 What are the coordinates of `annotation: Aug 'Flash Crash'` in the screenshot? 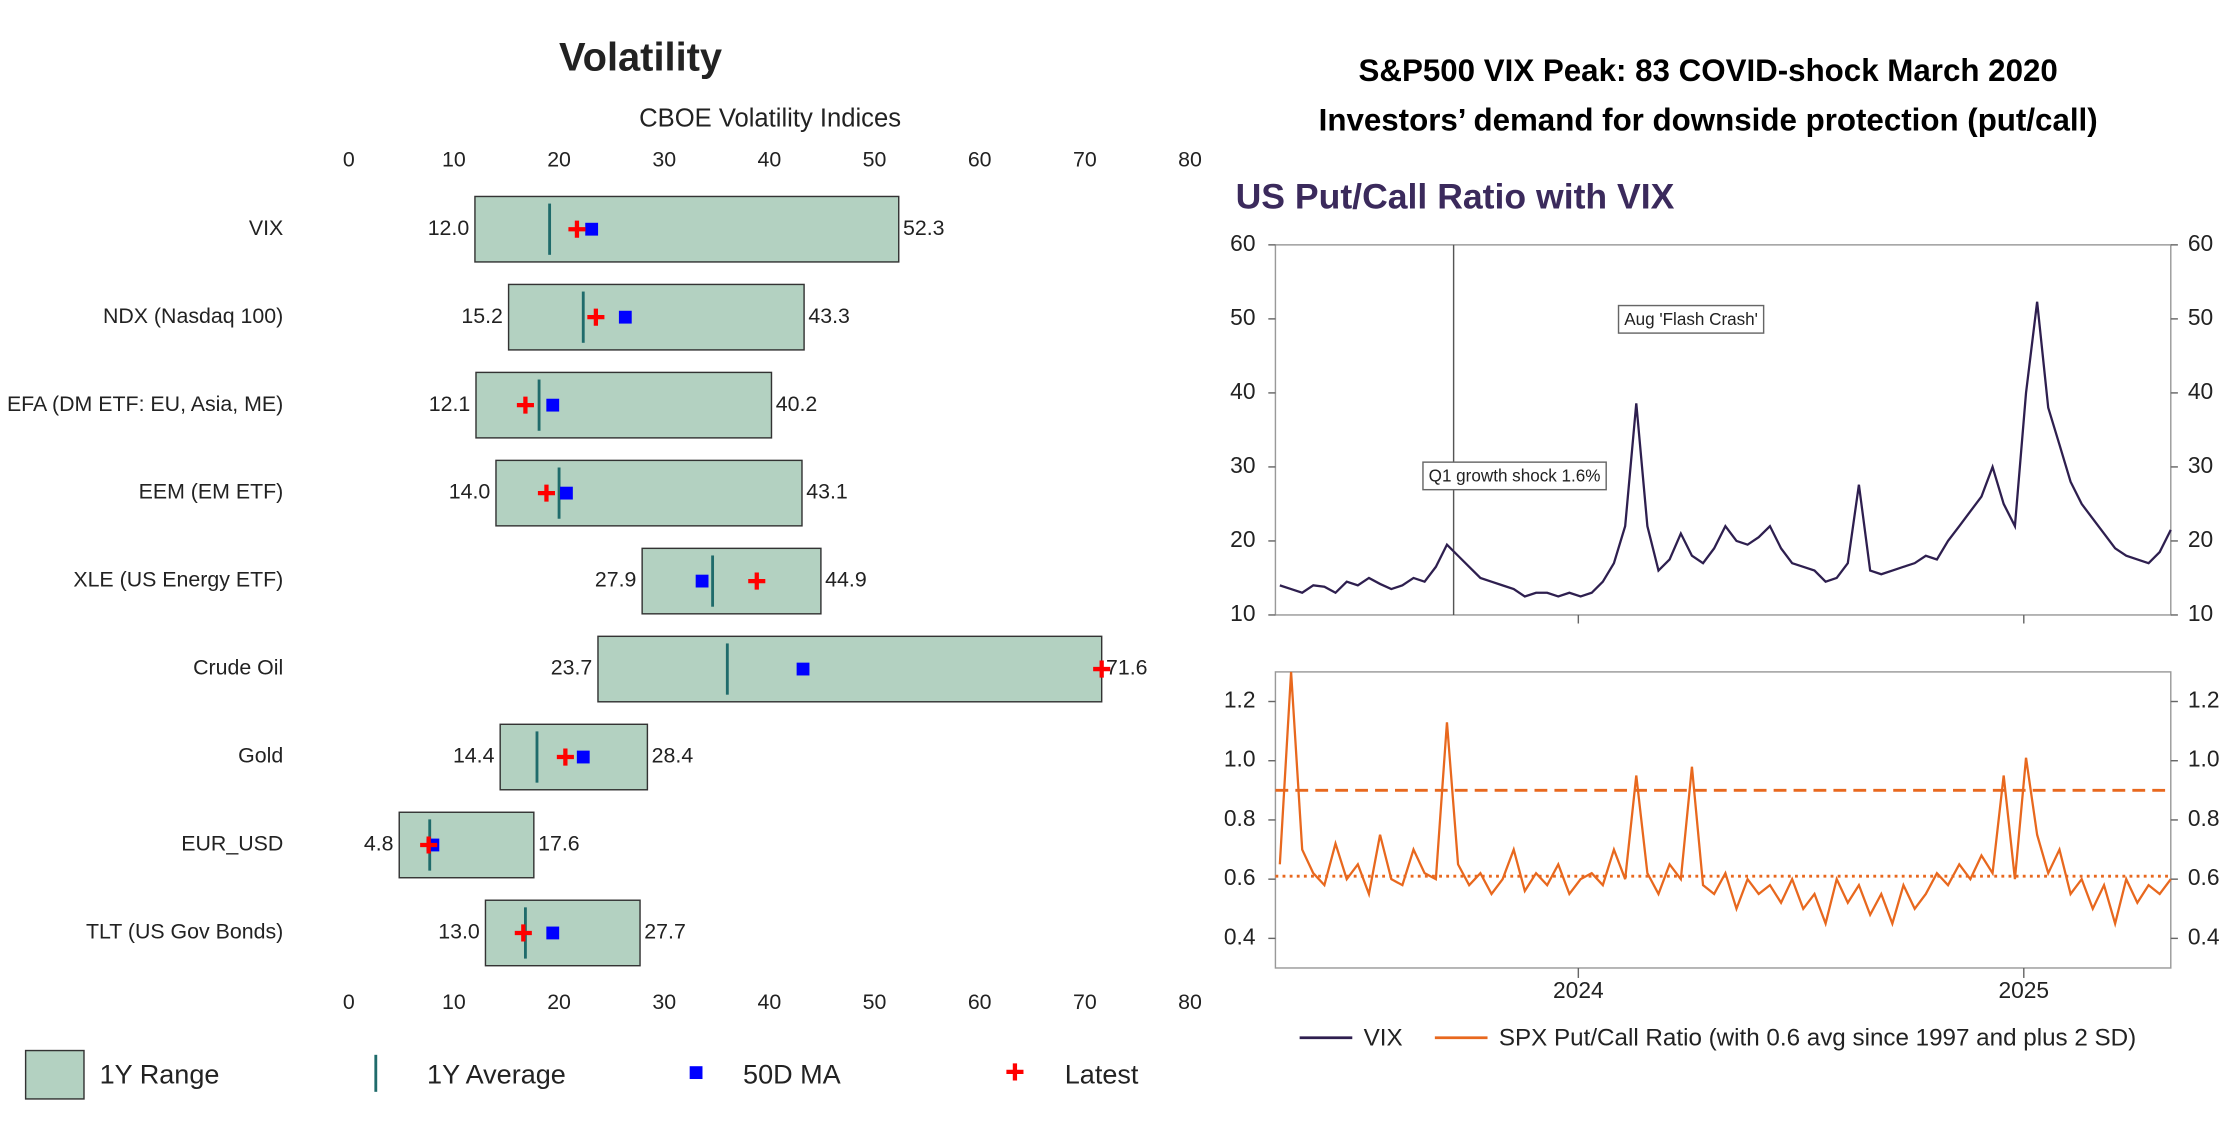 It's located at (1691, 319).